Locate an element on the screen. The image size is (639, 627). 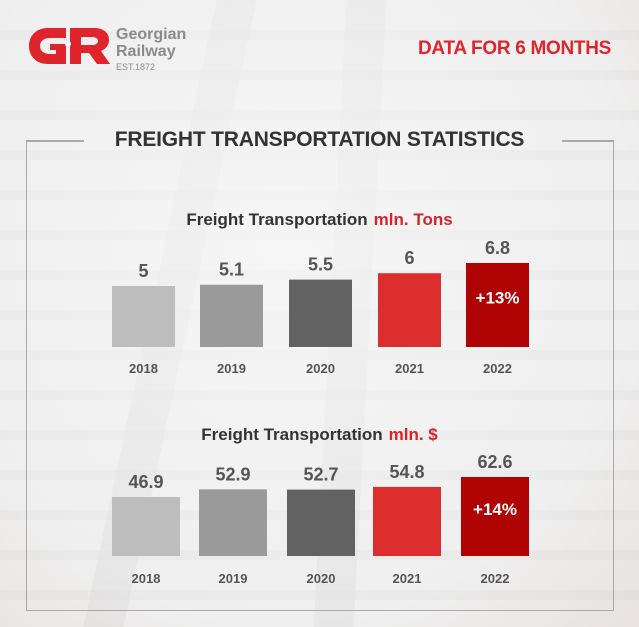
chart-1-category-label: 2022 is located at coordinates (497, 368).